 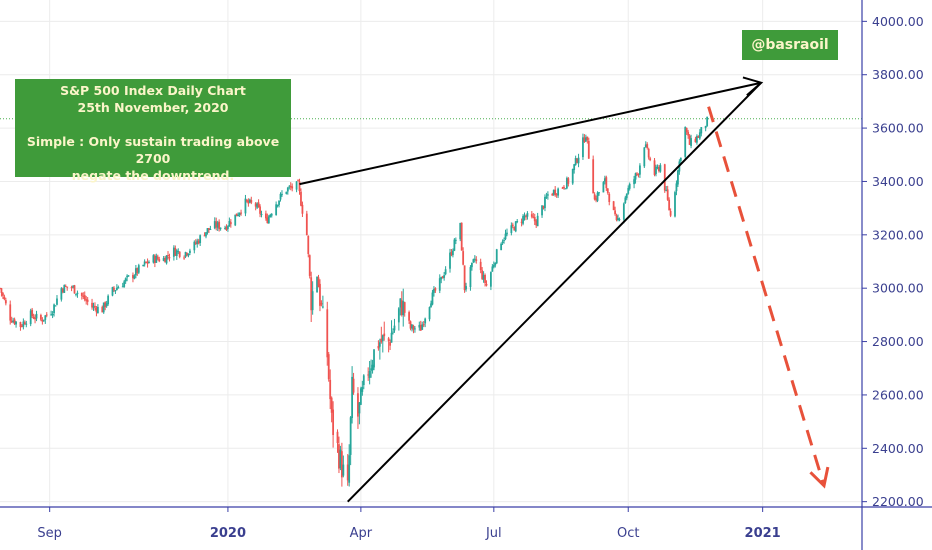 I want to click on chart-note-line1: Simple : Only sustain trading above 2700, so click(x=153, y=150).